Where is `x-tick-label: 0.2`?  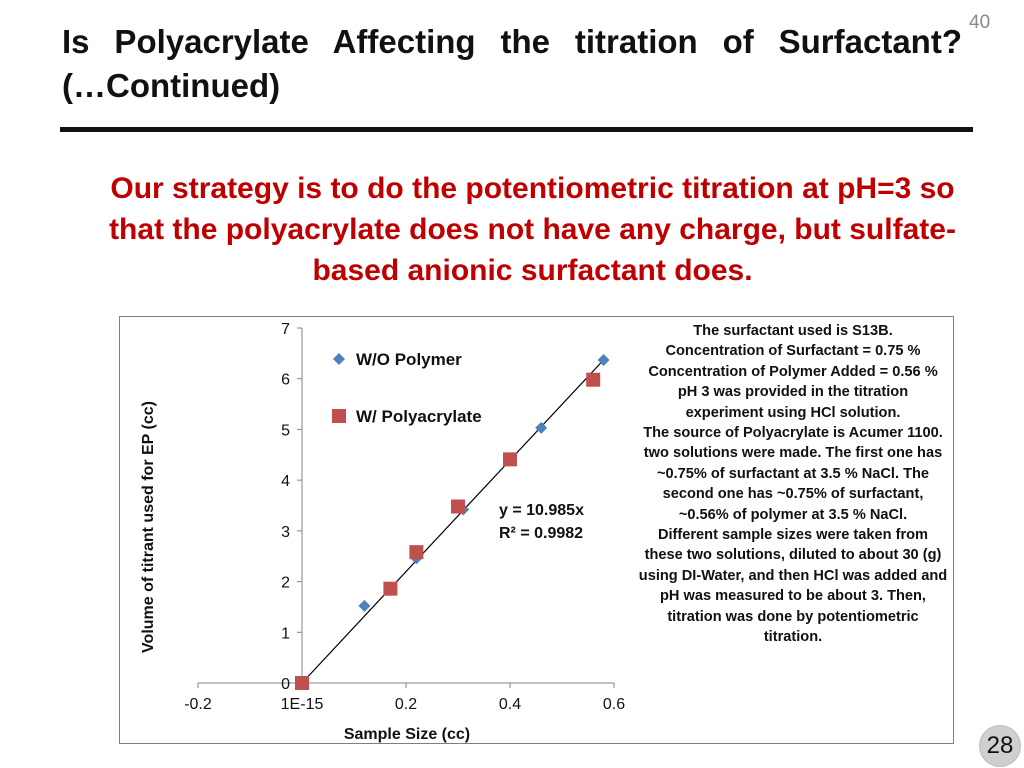 x-tick-label: 0.2 is located at coordinates (406, 704).